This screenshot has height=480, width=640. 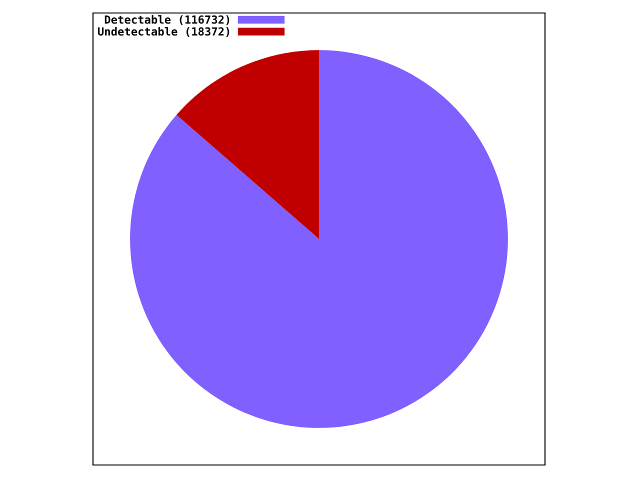 I want to click on pie-slice, so click(x=247, y=144).